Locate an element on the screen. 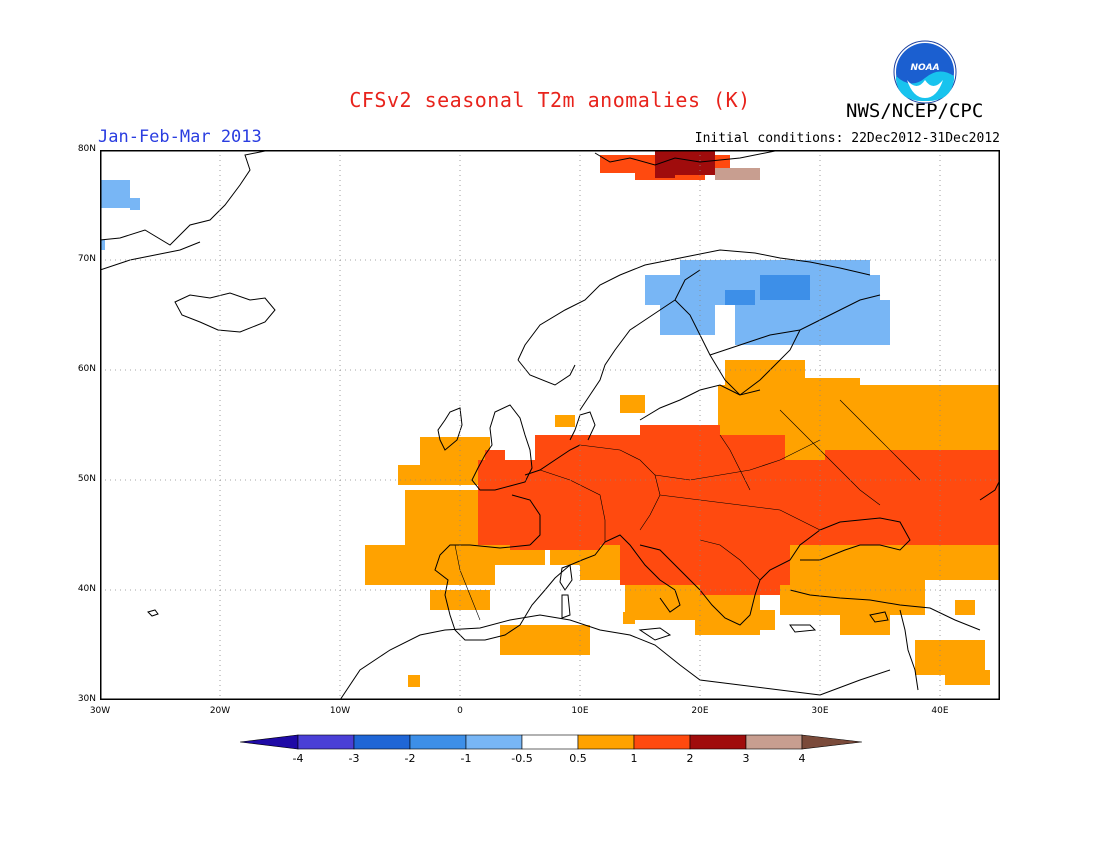  lon-label: 30W is located at coordinates (100, 711).